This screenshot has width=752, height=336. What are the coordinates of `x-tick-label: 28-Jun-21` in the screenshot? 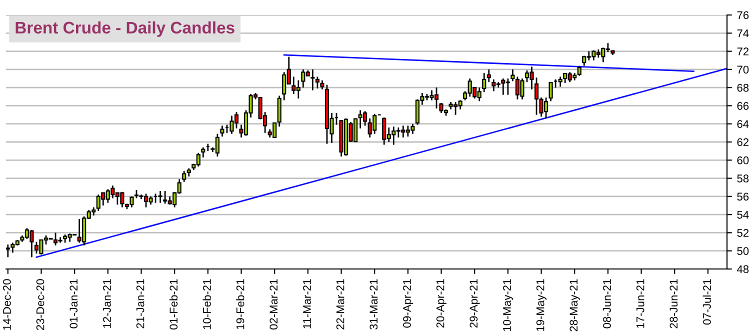 It's located at (674, 303).